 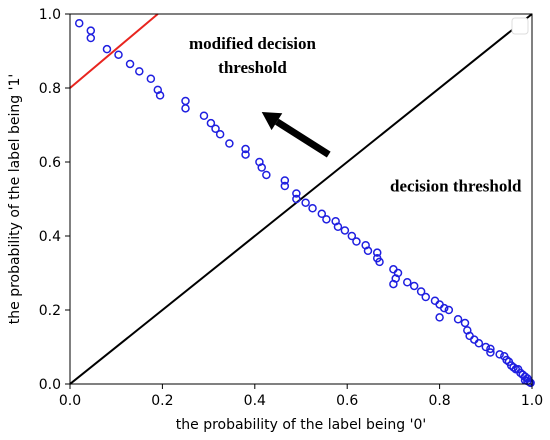 I want to click on x-tick-label: 0.6, so click(x=347, y=401).